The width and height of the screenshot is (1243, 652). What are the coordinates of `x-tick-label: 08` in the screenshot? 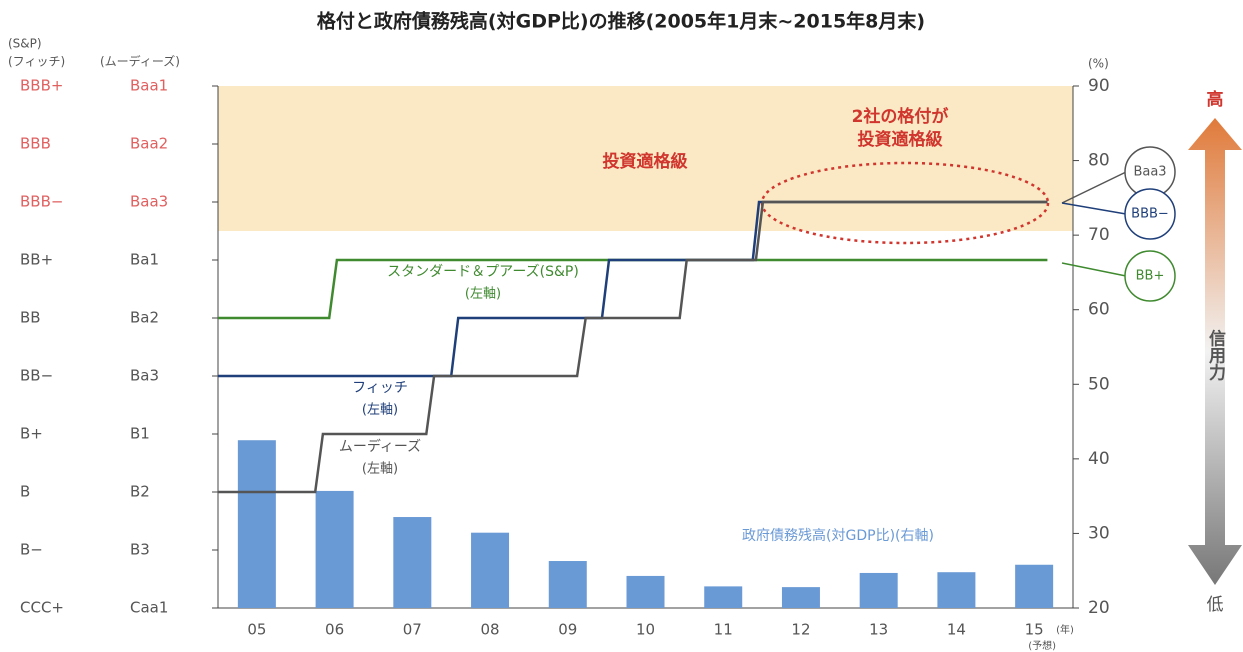 It's located at (489, 630).